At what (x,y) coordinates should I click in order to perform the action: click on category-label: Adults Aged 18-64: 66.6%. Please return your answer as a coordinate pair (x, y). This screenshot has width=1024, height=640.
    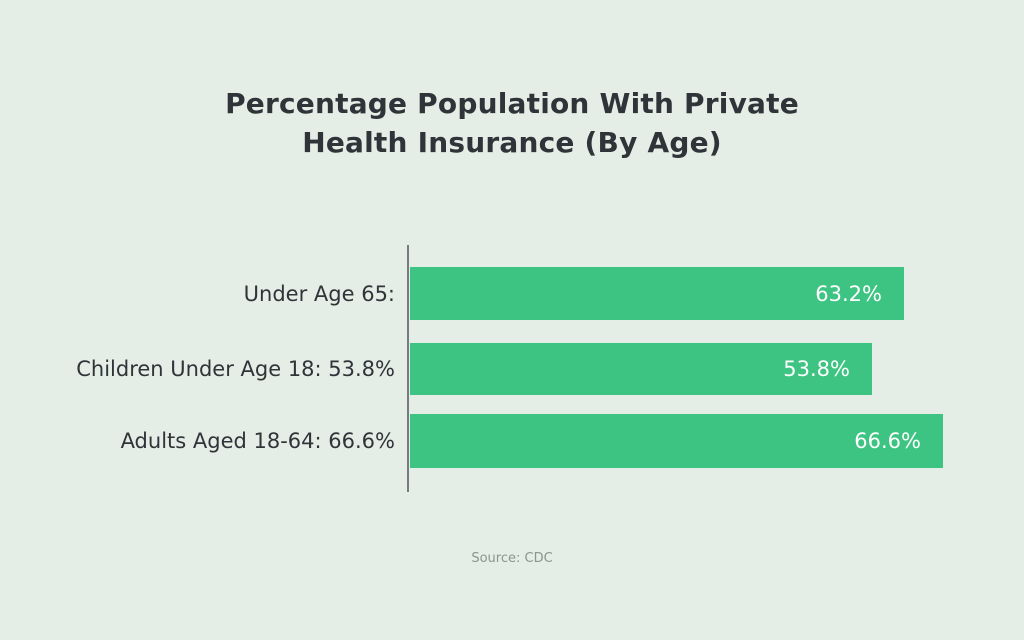
    Looking at the image, I should click on (257, 441).